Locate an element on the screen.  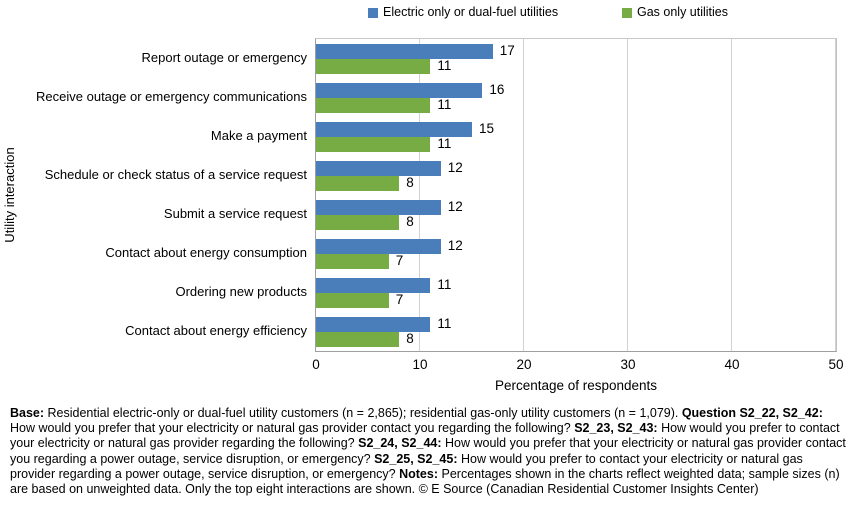
legend-item-gas: Gas only utilities is located at coordinates (675, 12).